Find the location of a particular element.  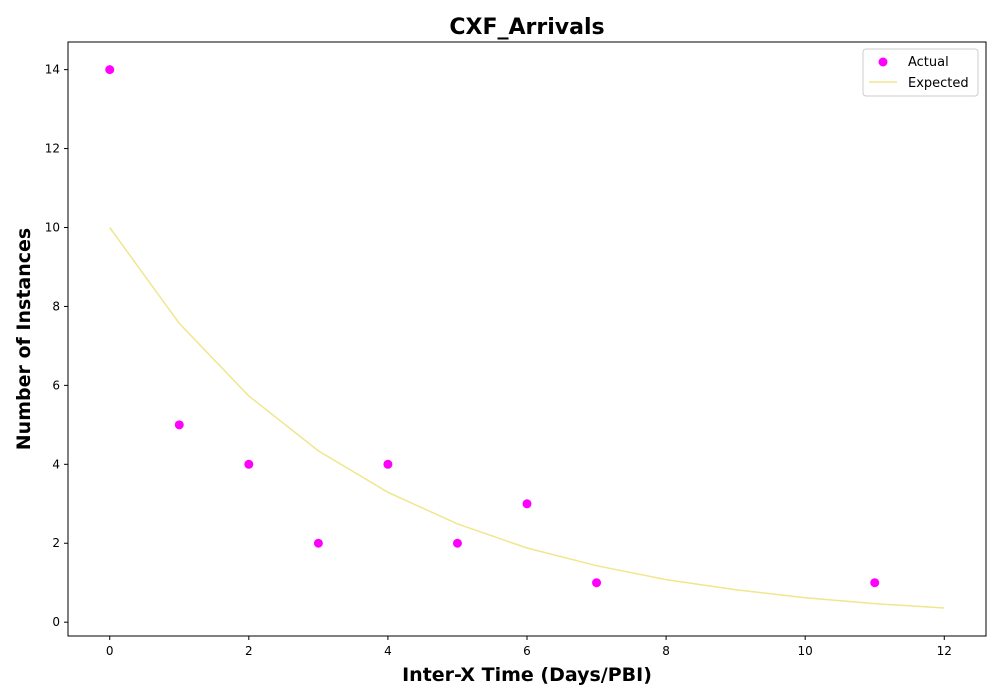

legend-actual-label: Actual is located at coordinates (928, 62).